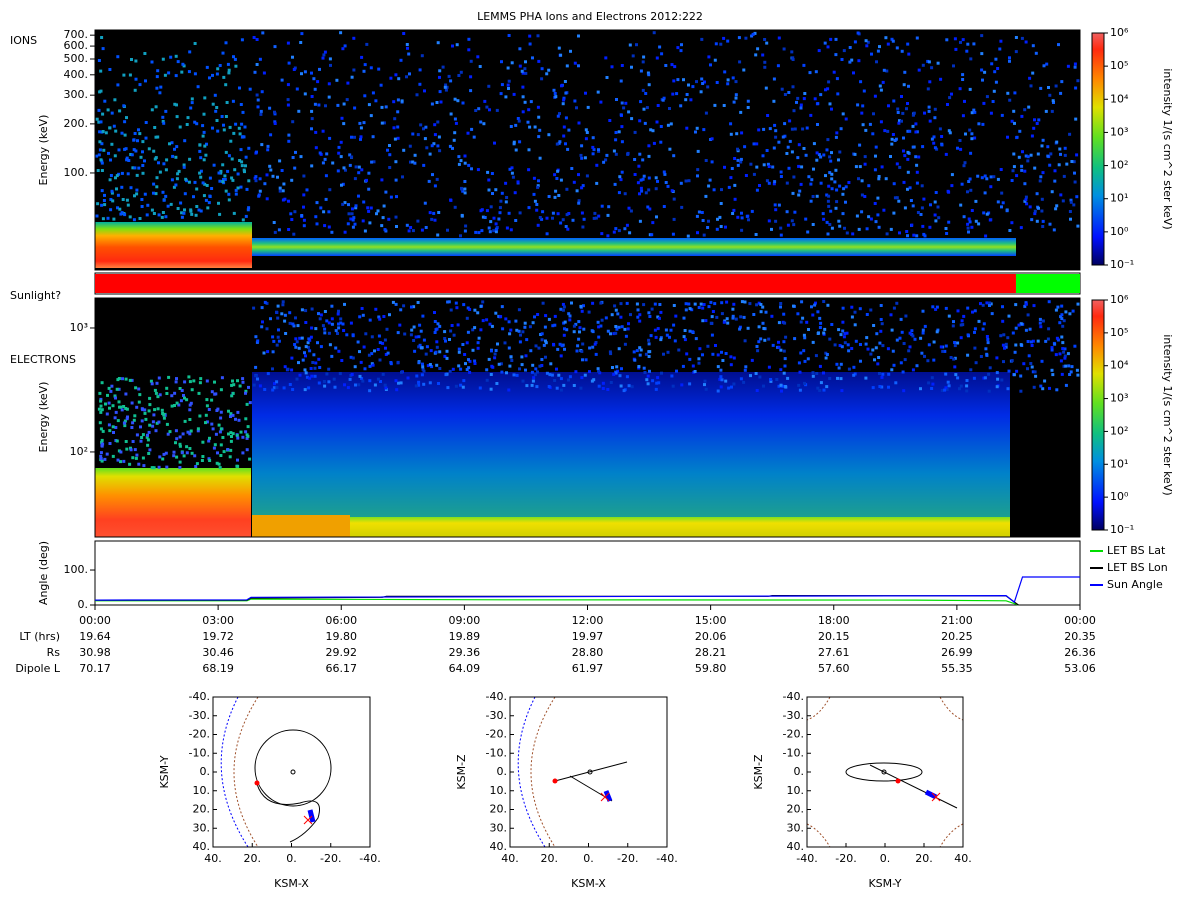 The image size is (1200, 900). Describe the element at coordinates (834, 636) in the screenshot. I see `row-value: 20.15` at that location.